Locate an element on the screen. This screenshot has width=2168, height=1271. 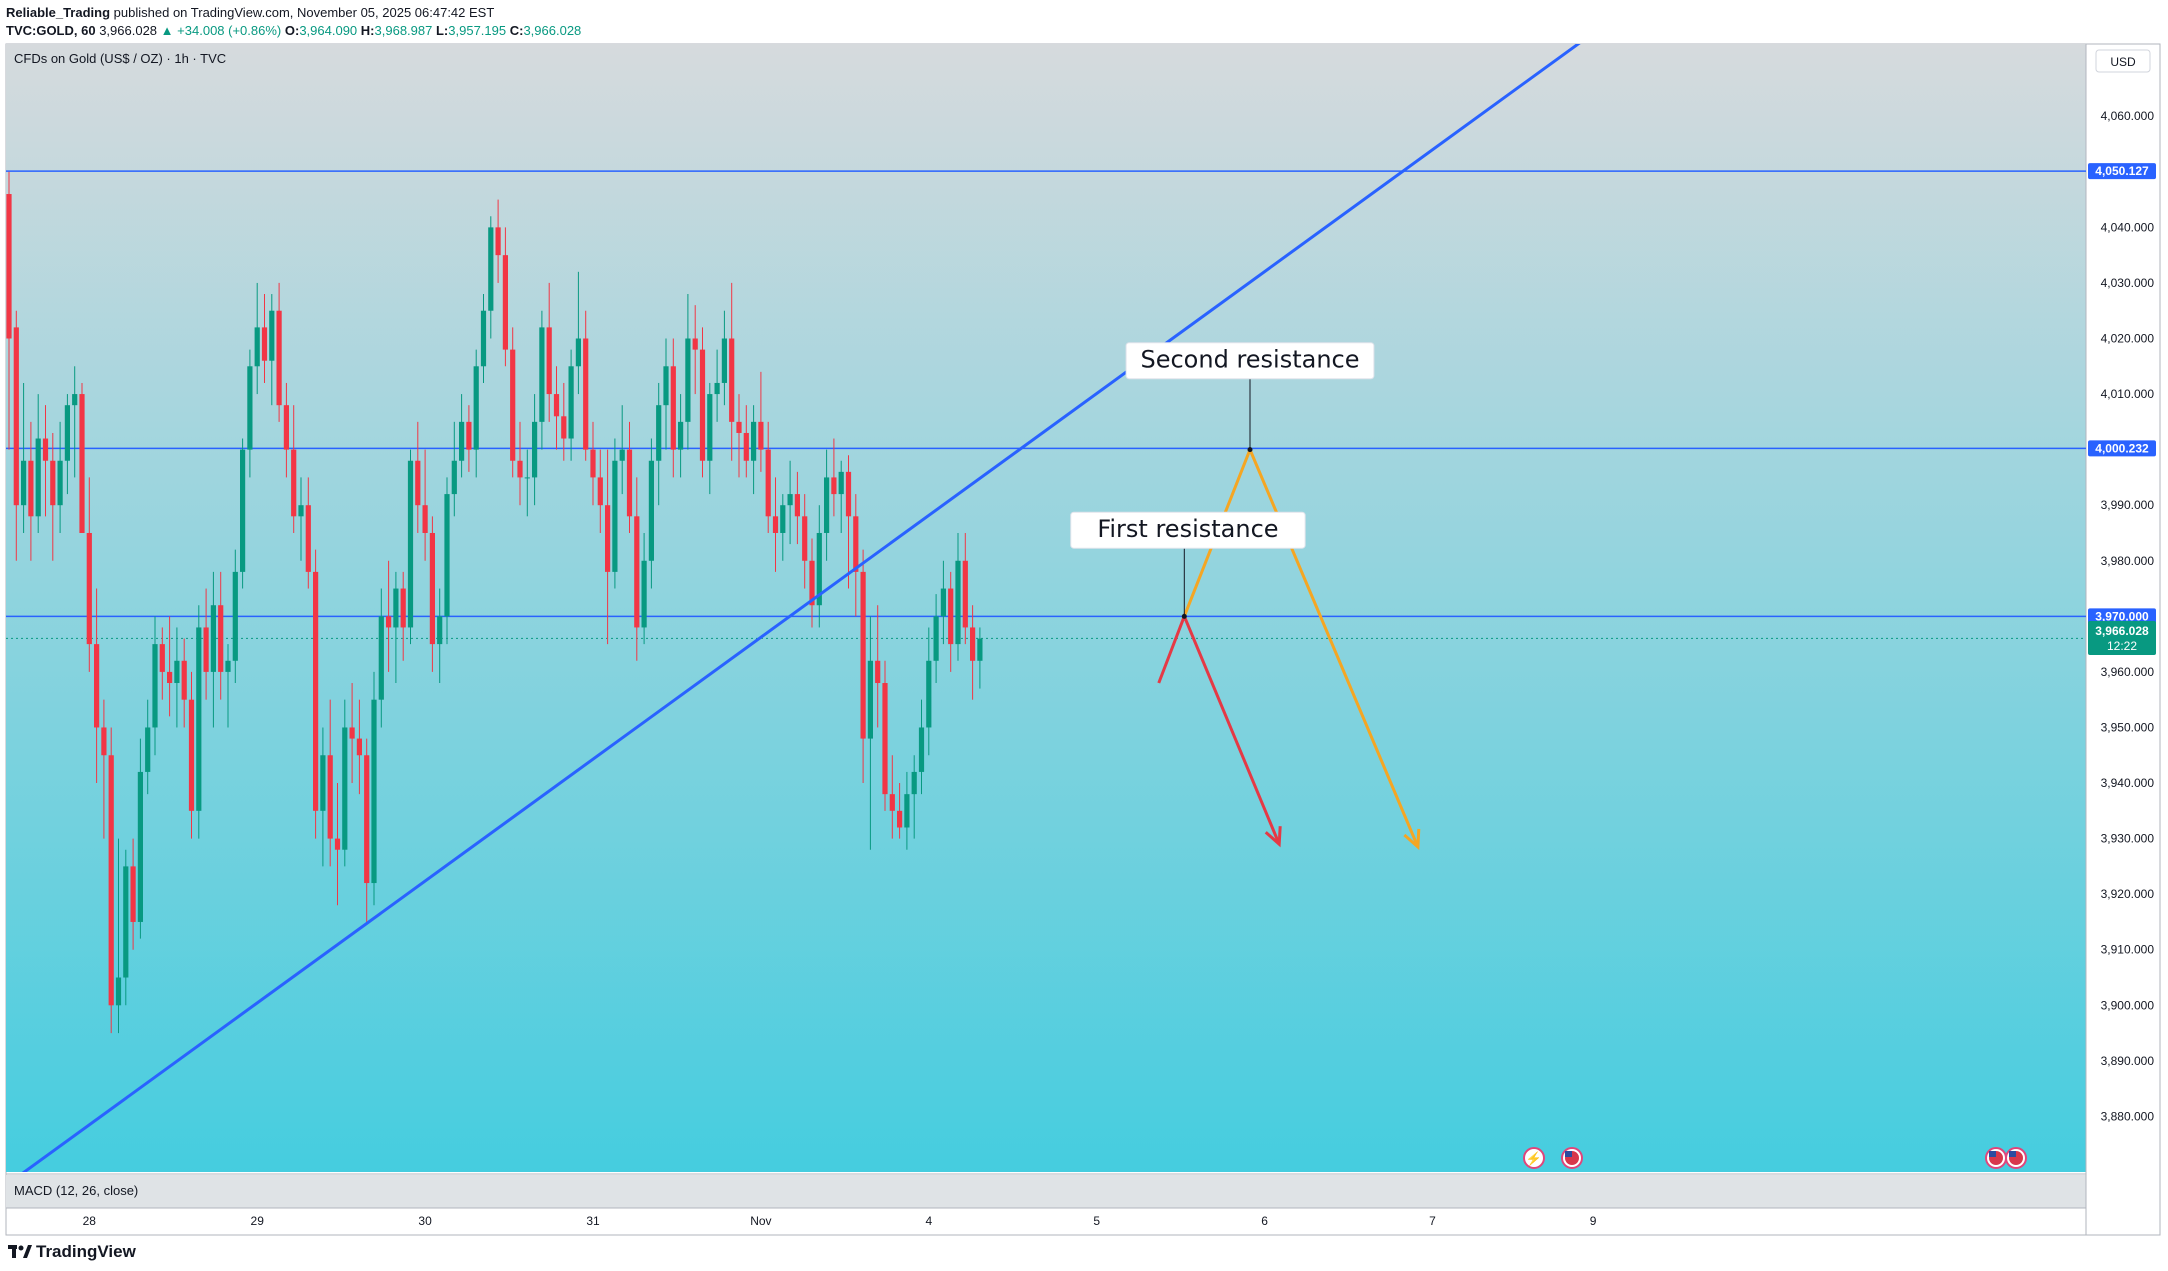
currency-label: USD is located at coordinates (2123, 62).